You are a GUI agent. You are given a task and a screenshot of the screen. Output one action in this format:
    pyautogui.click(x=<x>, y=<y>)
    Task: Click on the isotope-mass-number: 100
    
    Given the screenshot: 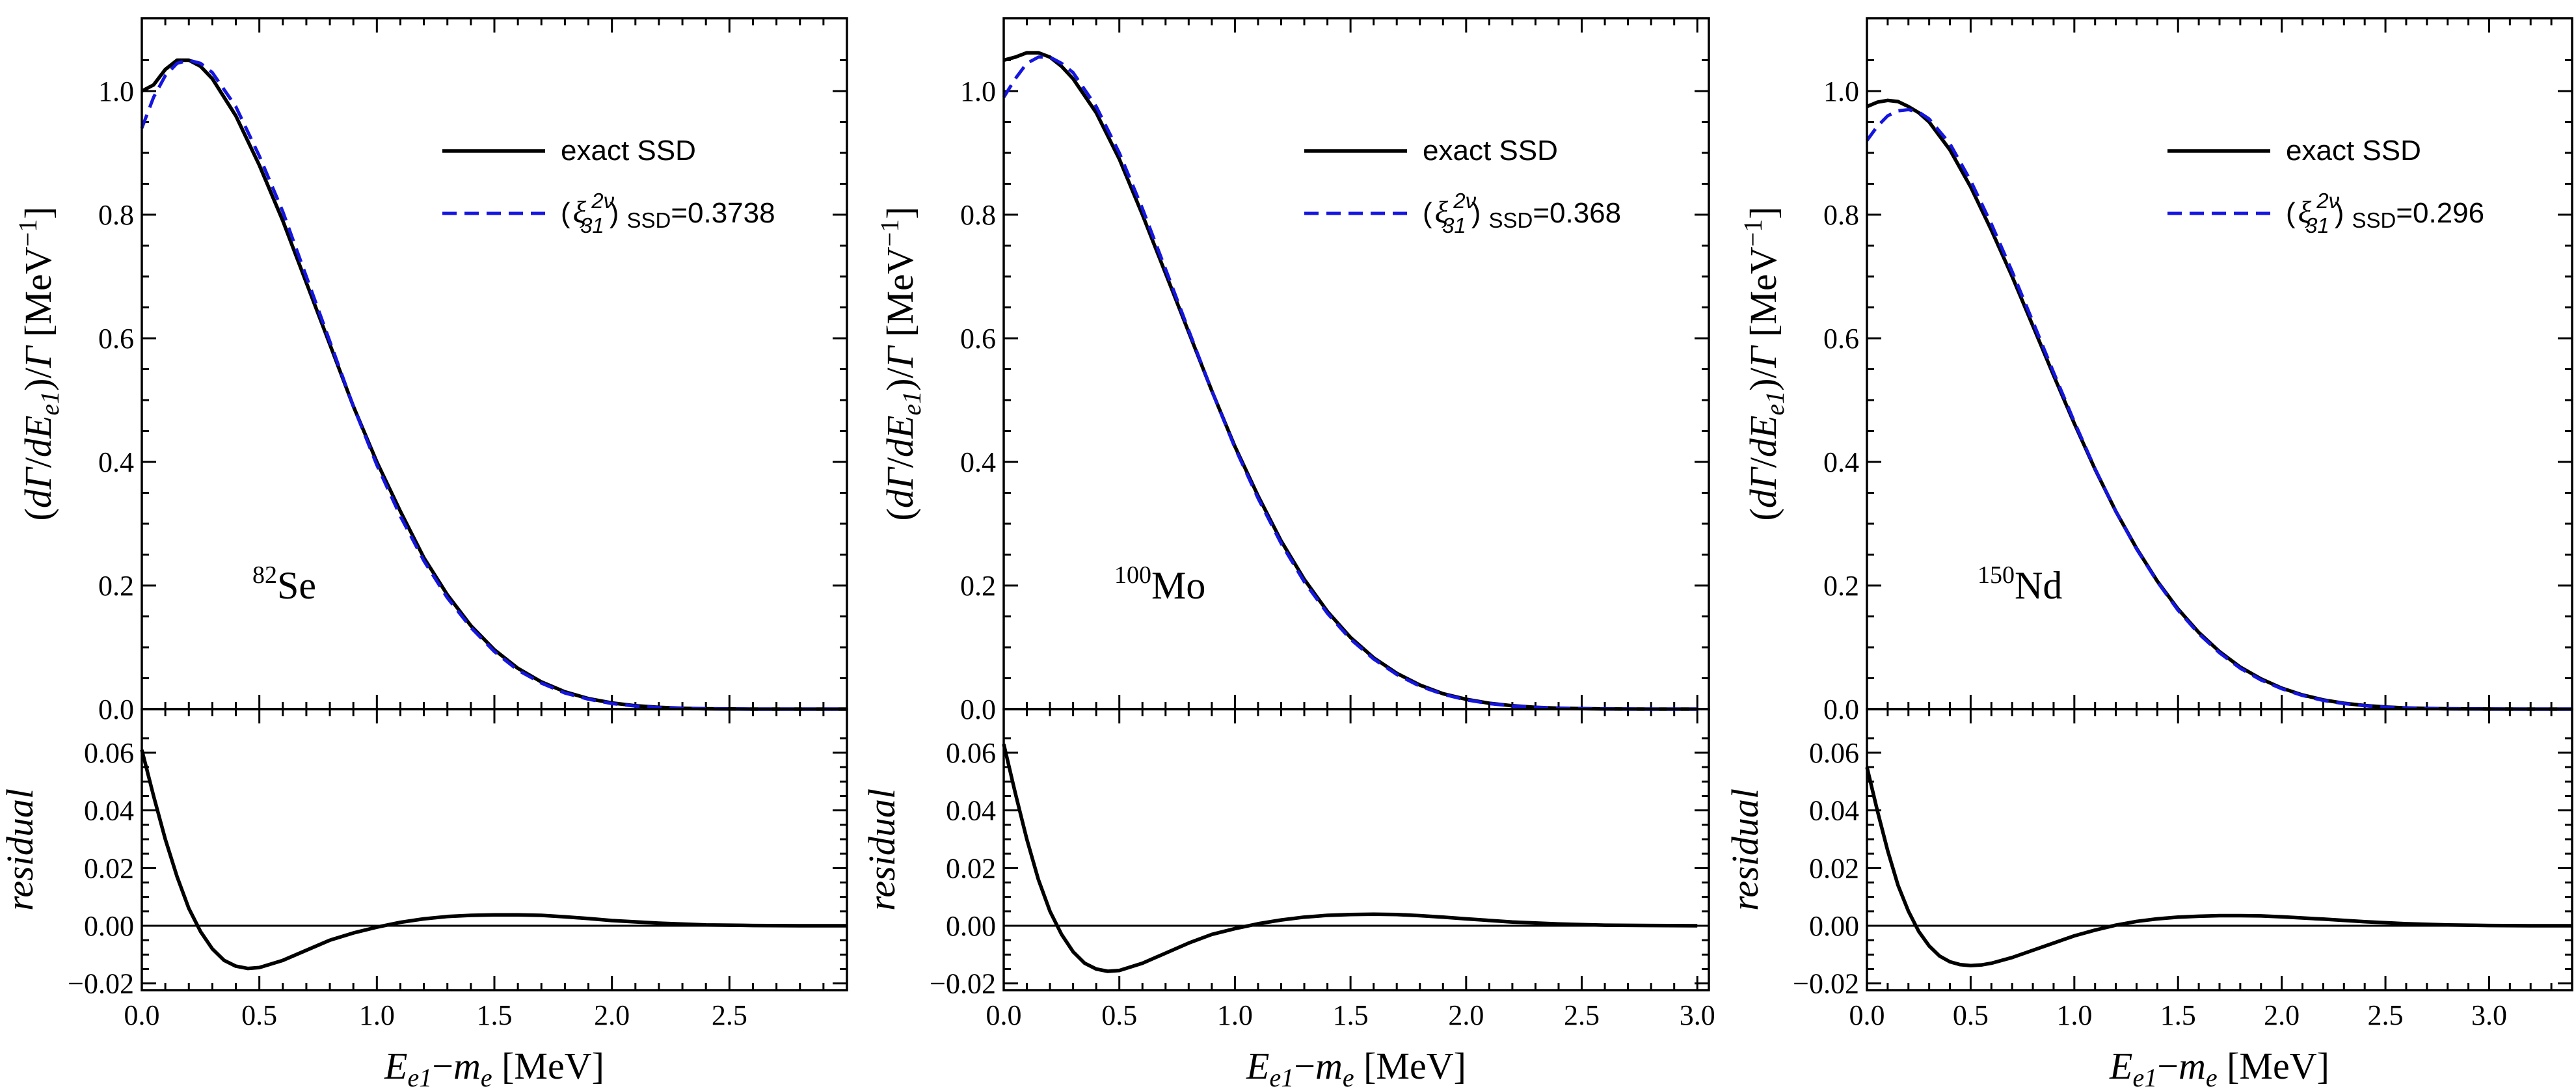 What is the action you would take?
    pyautogui.click(x=1132, y=575)
    